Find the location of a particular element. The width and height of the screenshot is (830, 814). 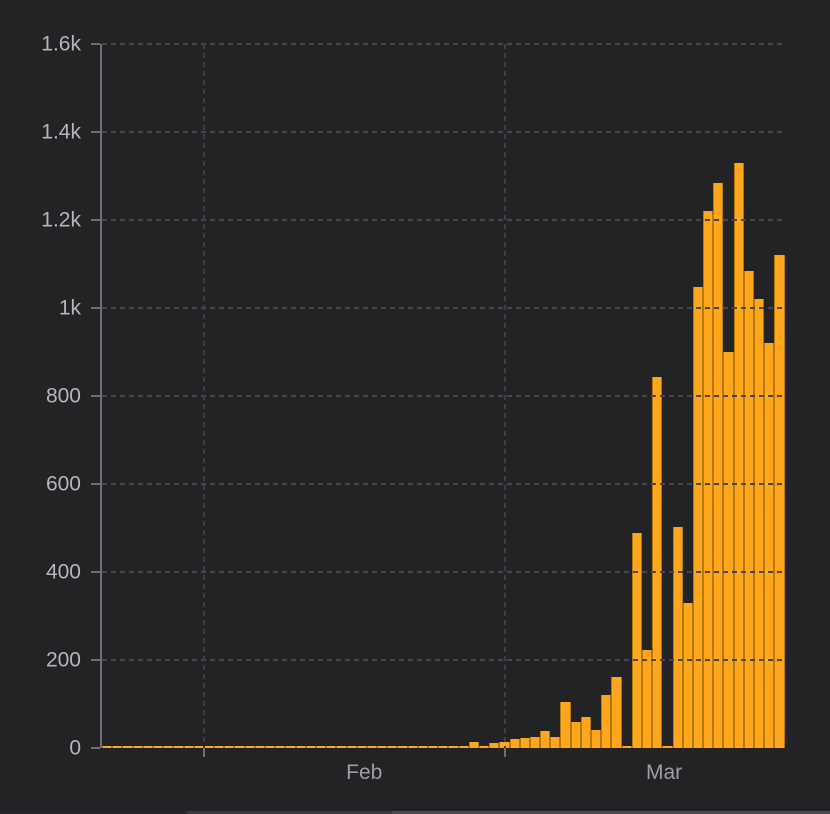

y-axis-label: 1.6k is located at coordinates (61, 44).